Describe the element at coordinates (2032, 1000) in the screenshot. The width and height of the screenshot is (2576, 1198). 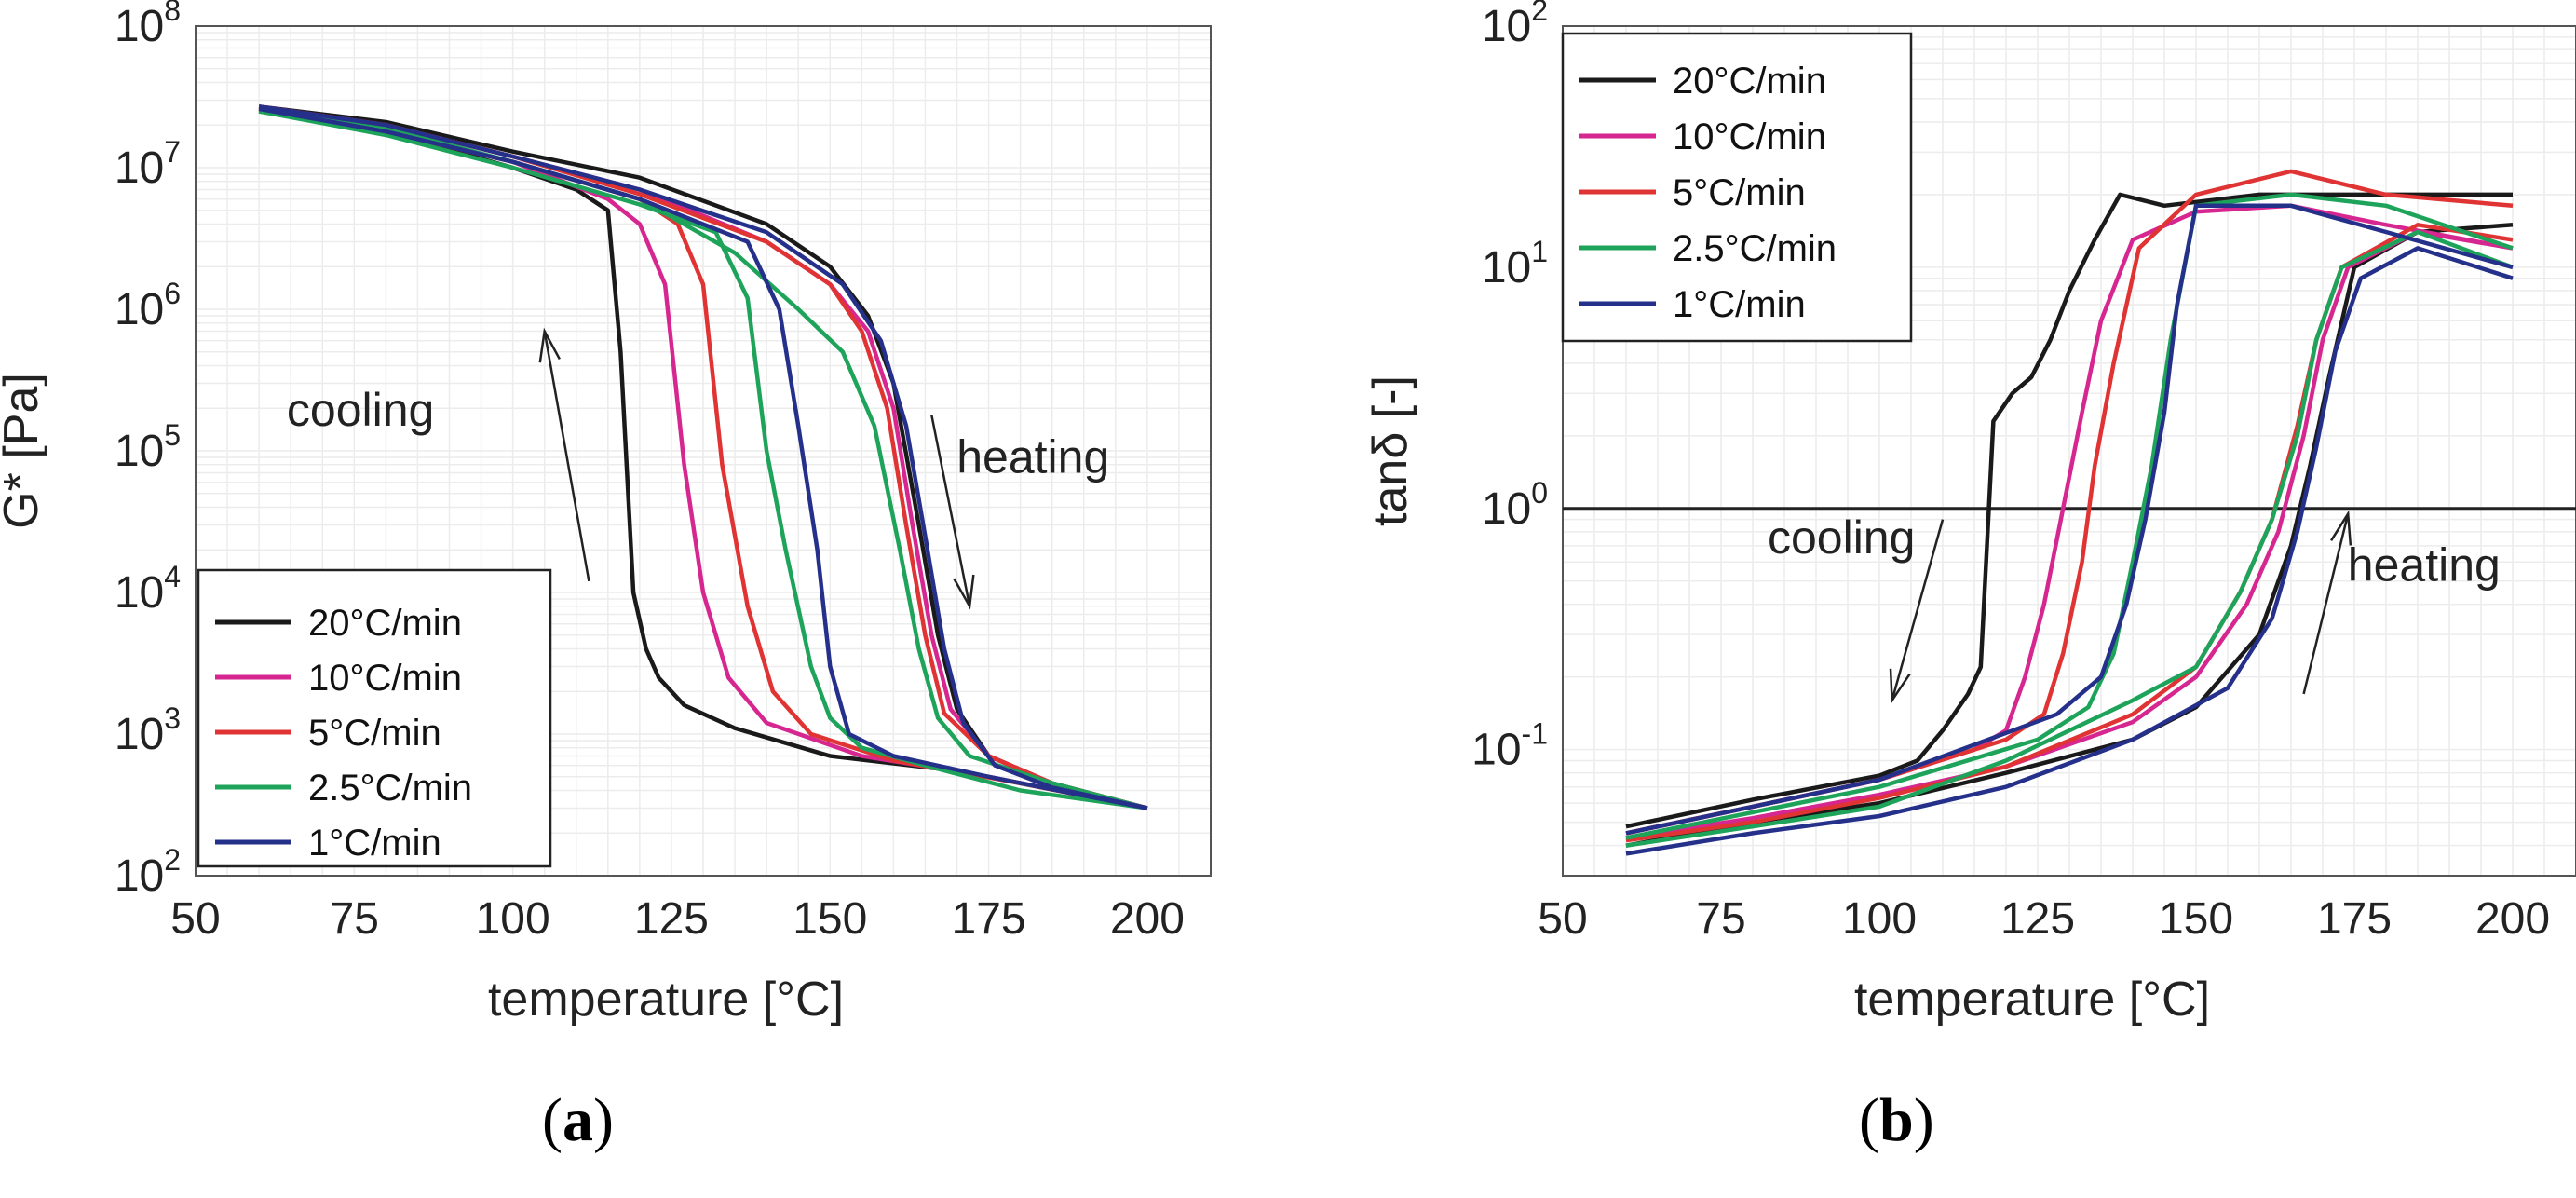
I see `panel-b-x-axis-label: temperature [°C]` at that location.